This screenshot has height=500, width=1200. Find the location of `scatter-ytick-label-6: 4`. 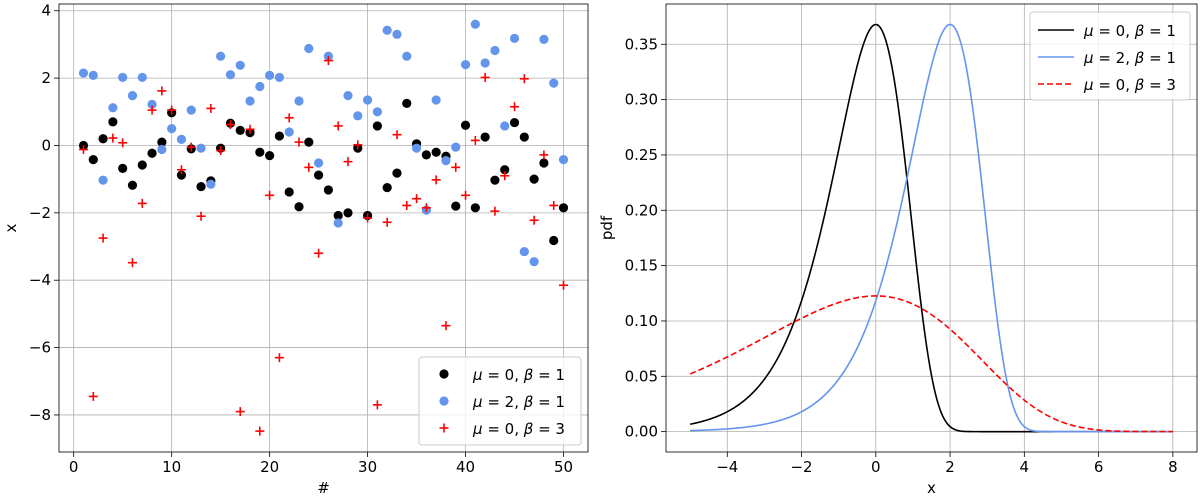

scatter-ytick-label-6: 4 is located at coordinates (46, 11).